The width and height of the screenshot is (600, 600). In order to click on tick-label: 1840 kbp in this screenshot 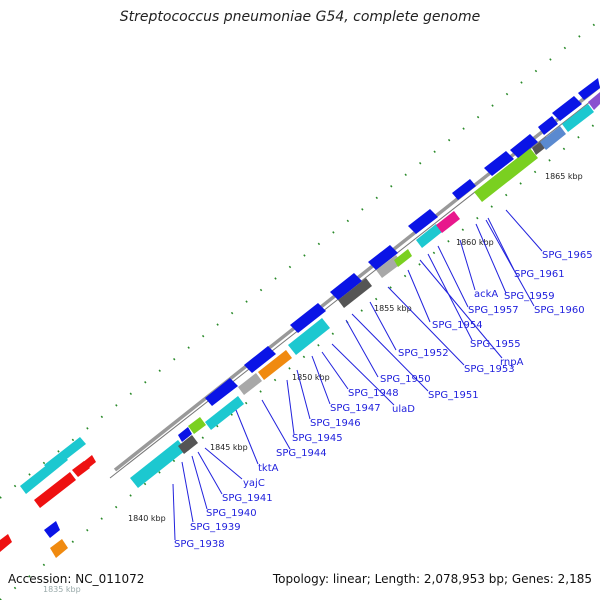, I will do `click(147, 518)`.